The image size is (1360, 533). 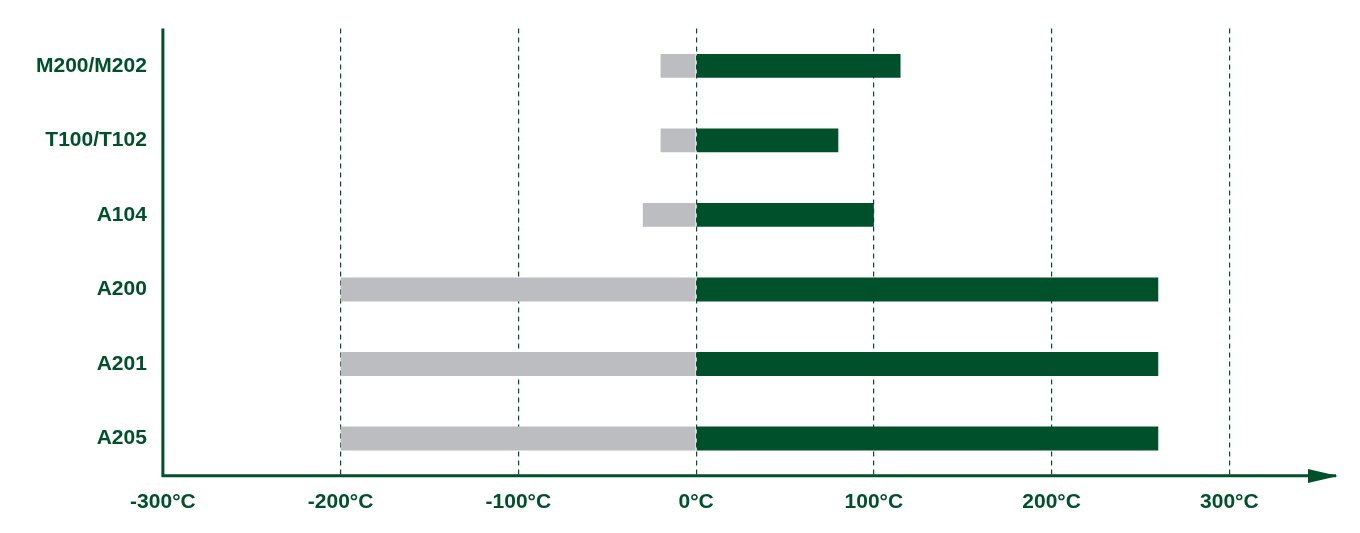 What do you see at coordinates (696, 501) in the screenshot?
I see `x-tick-label: 0°C` at bounding box center [696, 501].